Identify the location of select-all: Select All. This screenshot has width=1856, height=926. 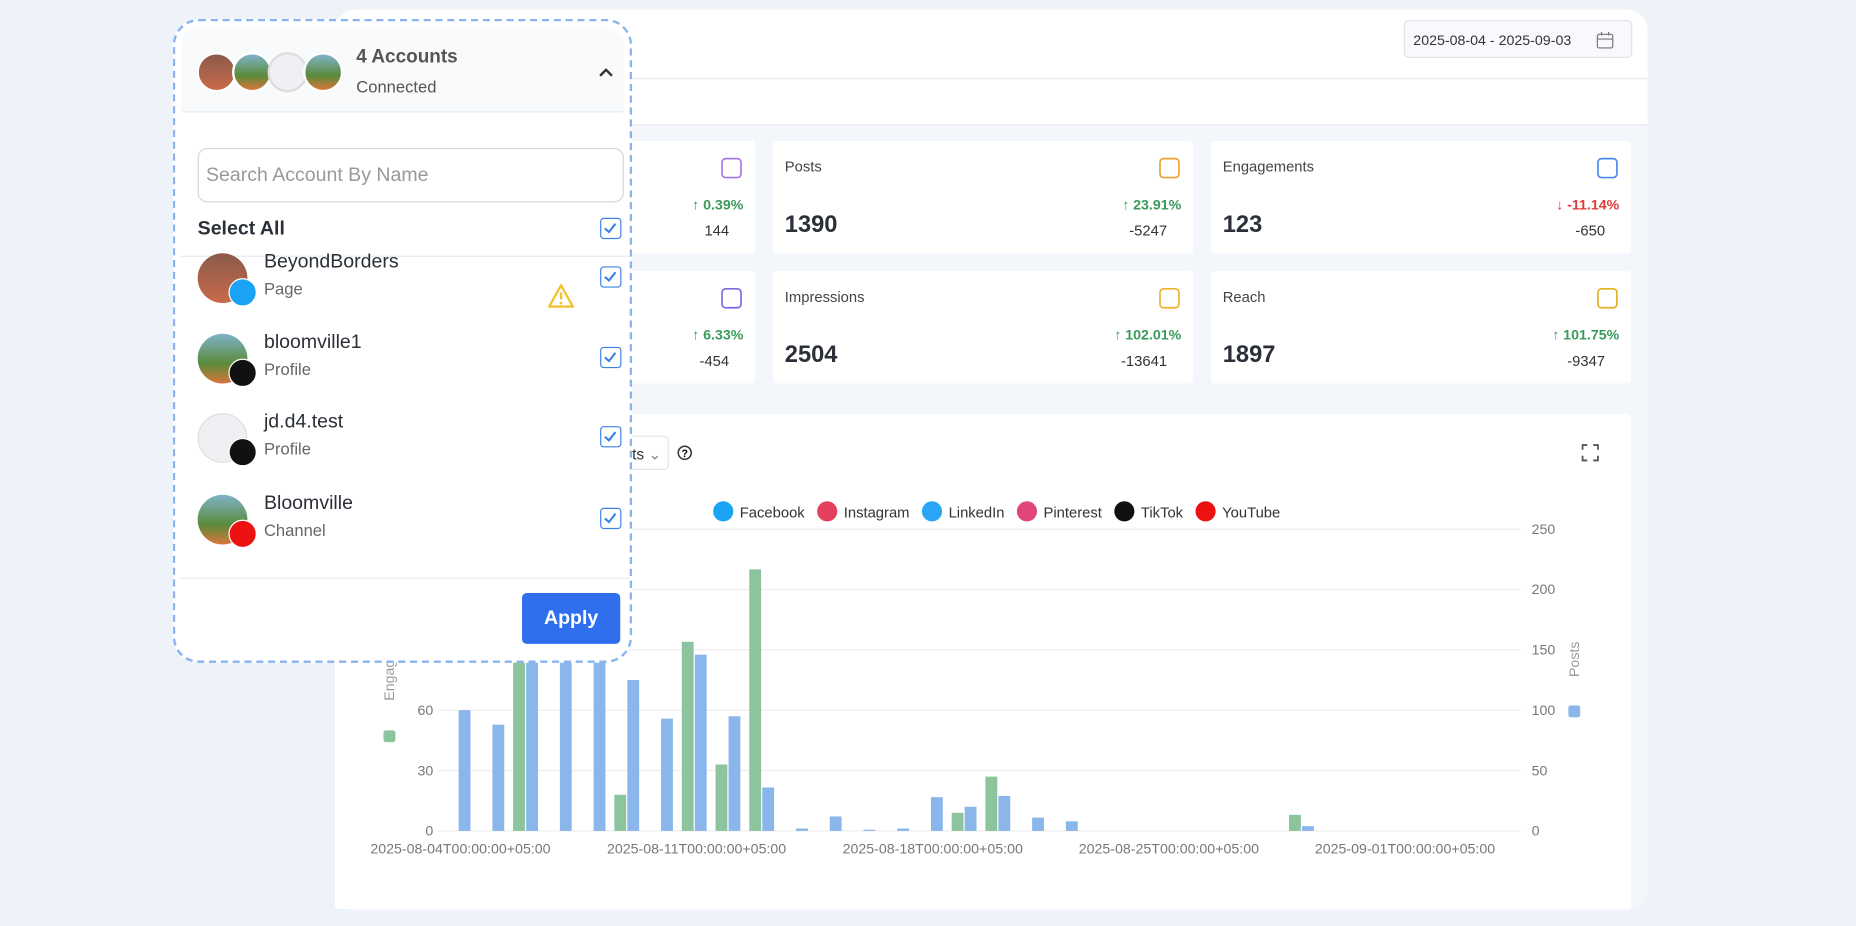
(241, 228).